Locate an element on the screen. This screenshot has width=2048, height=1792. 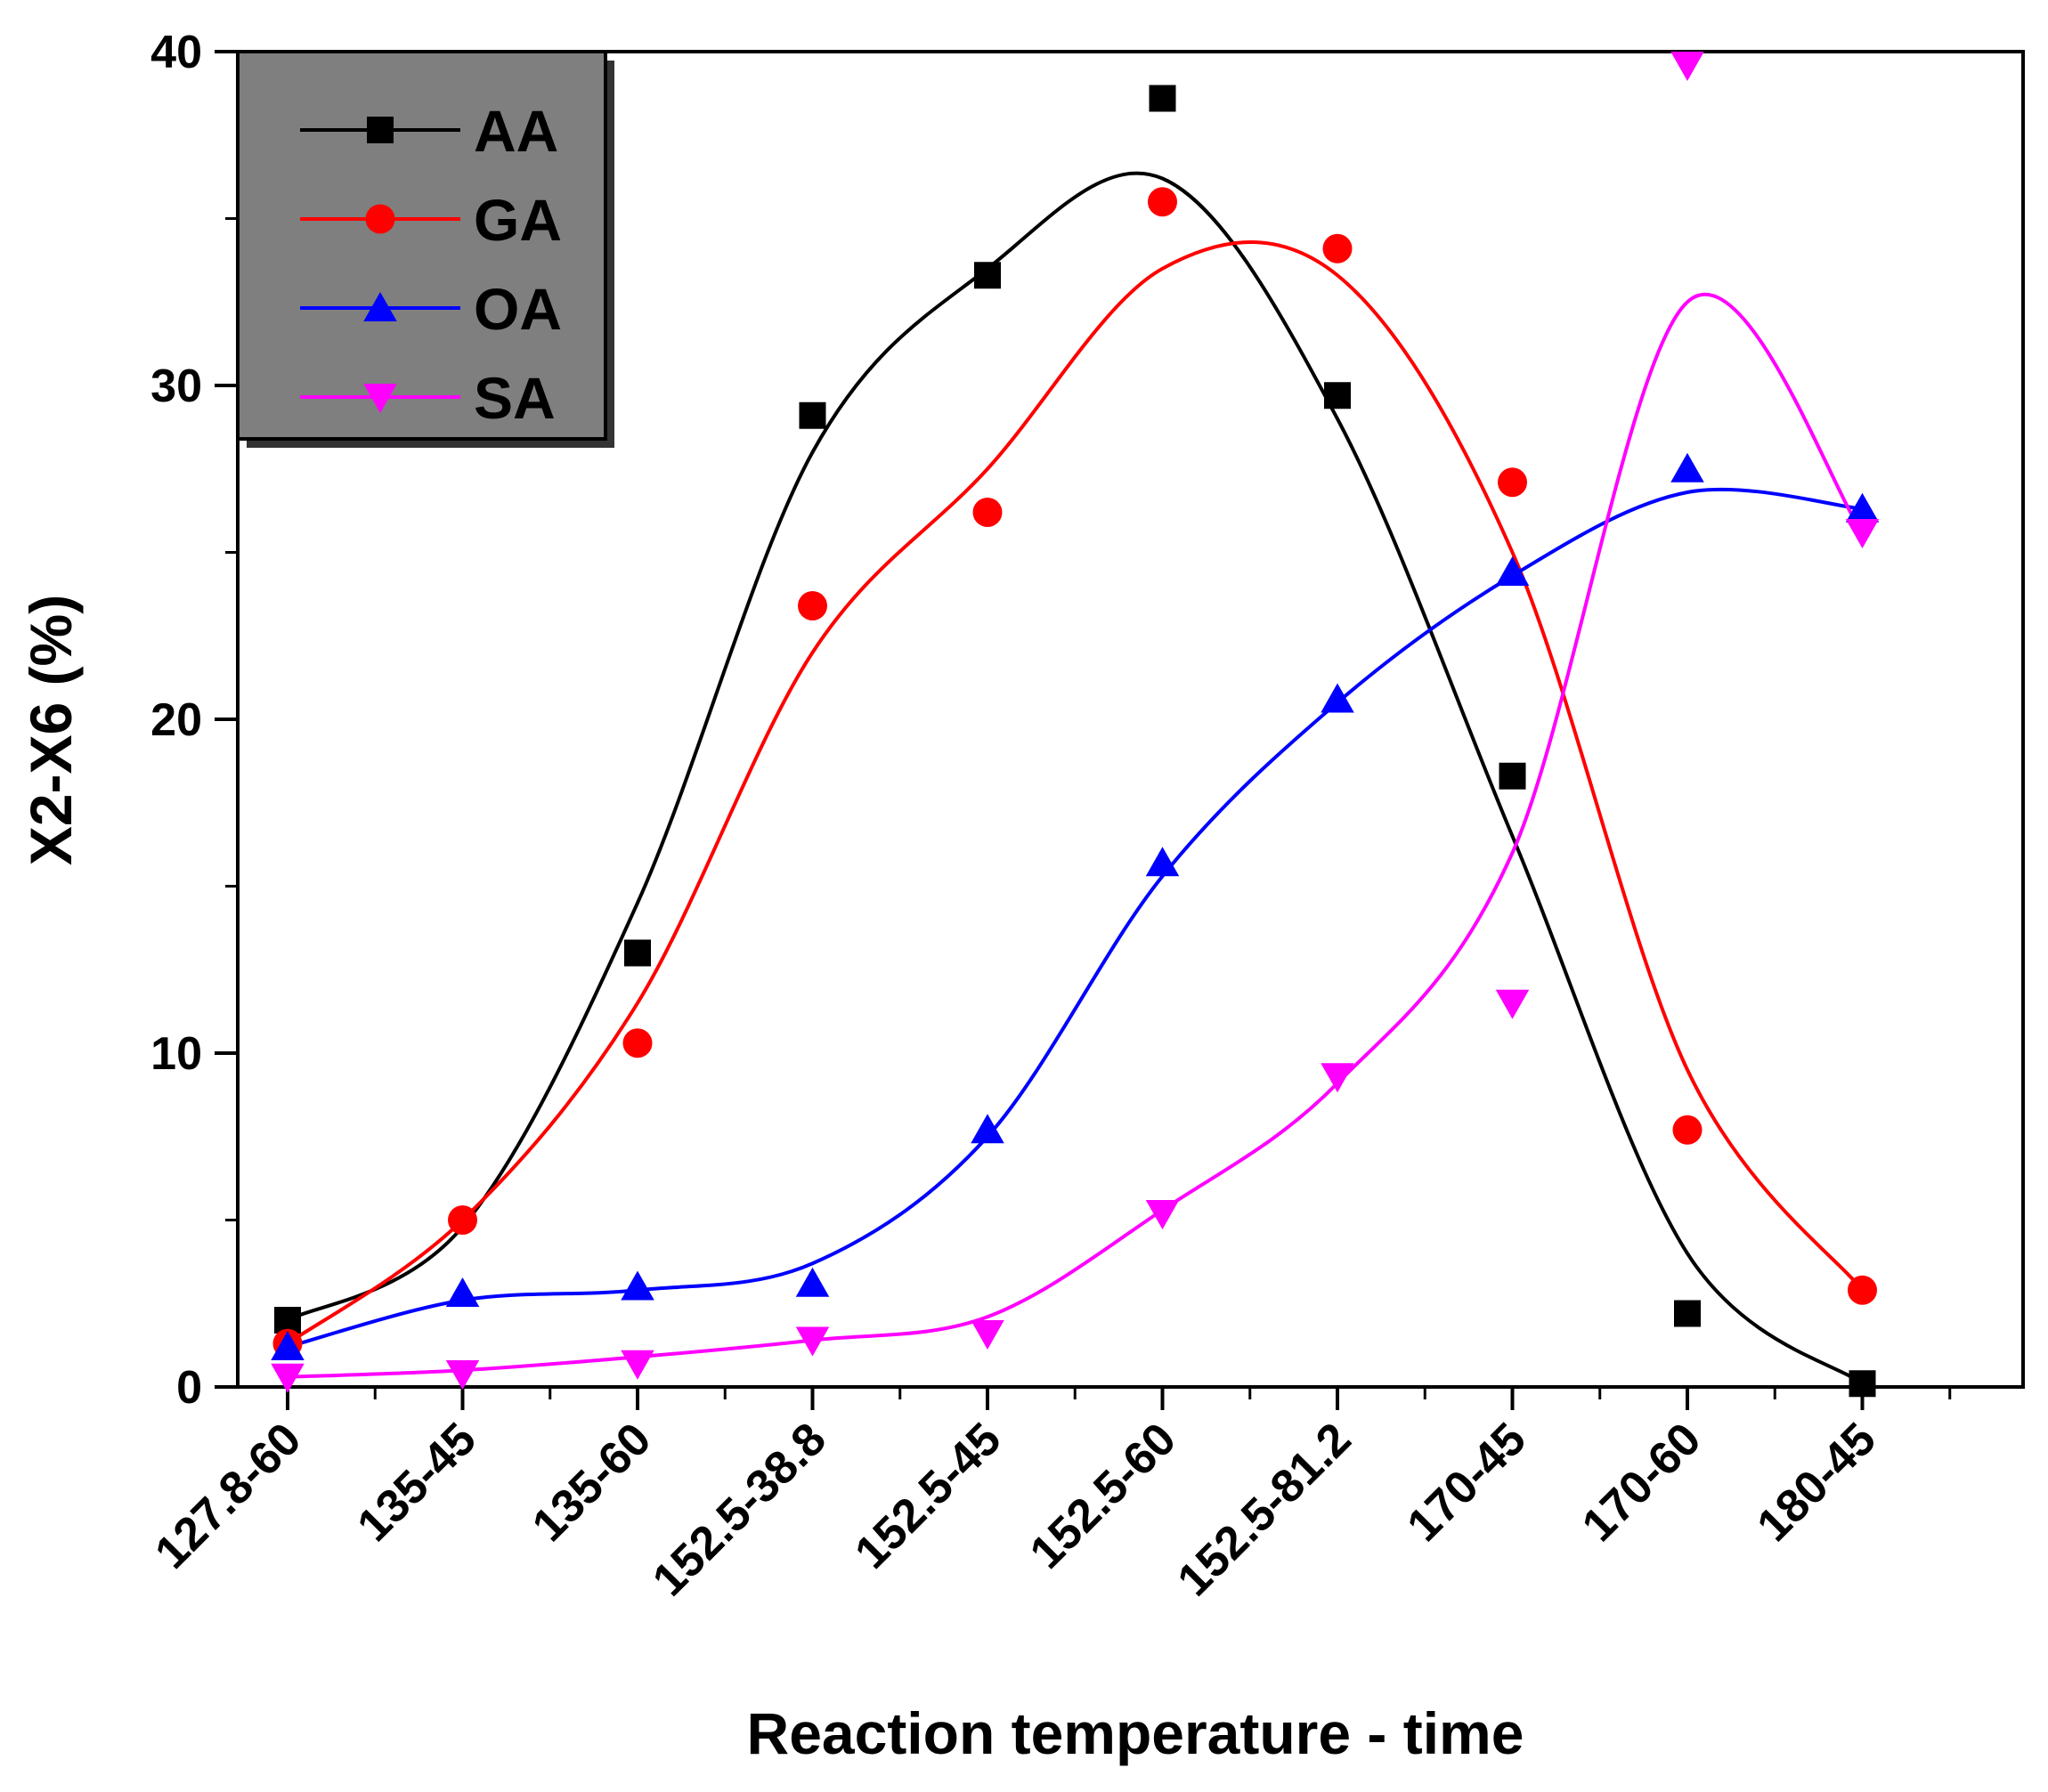
y-tick-label: 20 is located at coordinates (176, 720).